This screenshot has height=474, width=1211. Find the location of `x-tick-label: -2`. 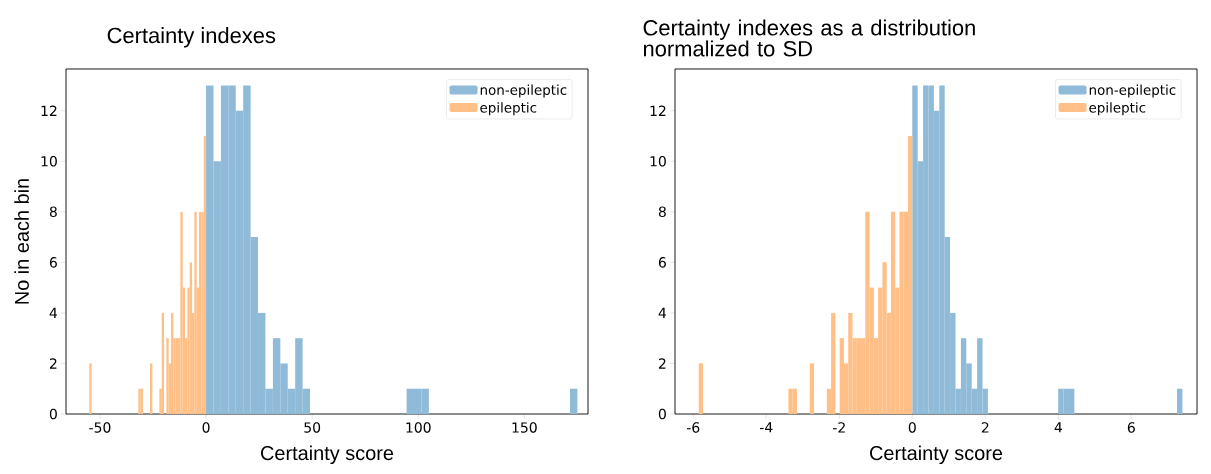

x-tick-label: -2 is located at coordinates (839, 427).